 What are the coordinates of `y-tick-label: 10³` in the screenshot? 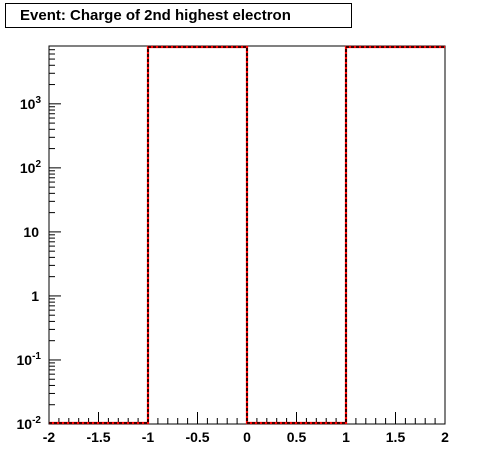 It's located at (31, 103).